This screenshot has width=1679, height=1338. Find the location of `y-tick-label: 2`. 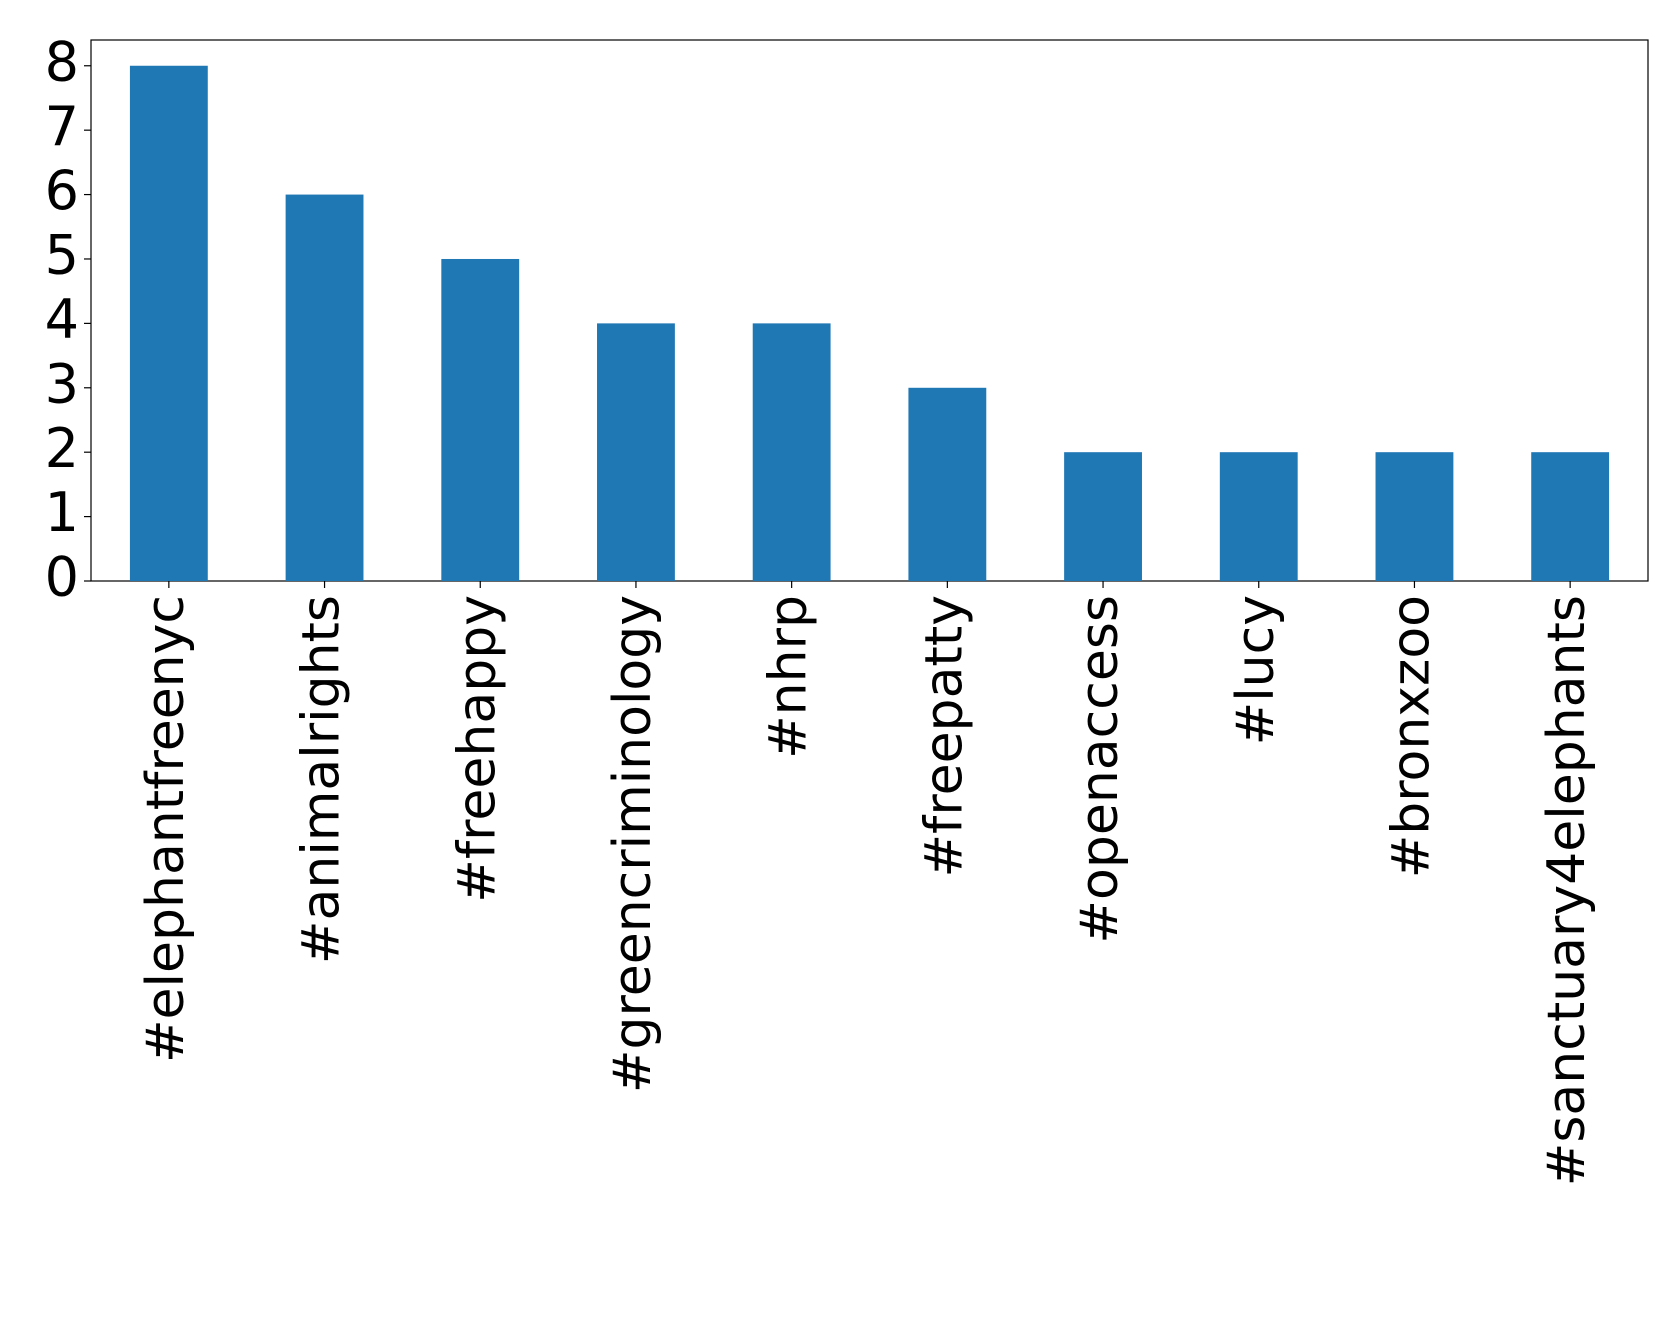

y-tick-label: 2 is located at coordinates (62, 448).